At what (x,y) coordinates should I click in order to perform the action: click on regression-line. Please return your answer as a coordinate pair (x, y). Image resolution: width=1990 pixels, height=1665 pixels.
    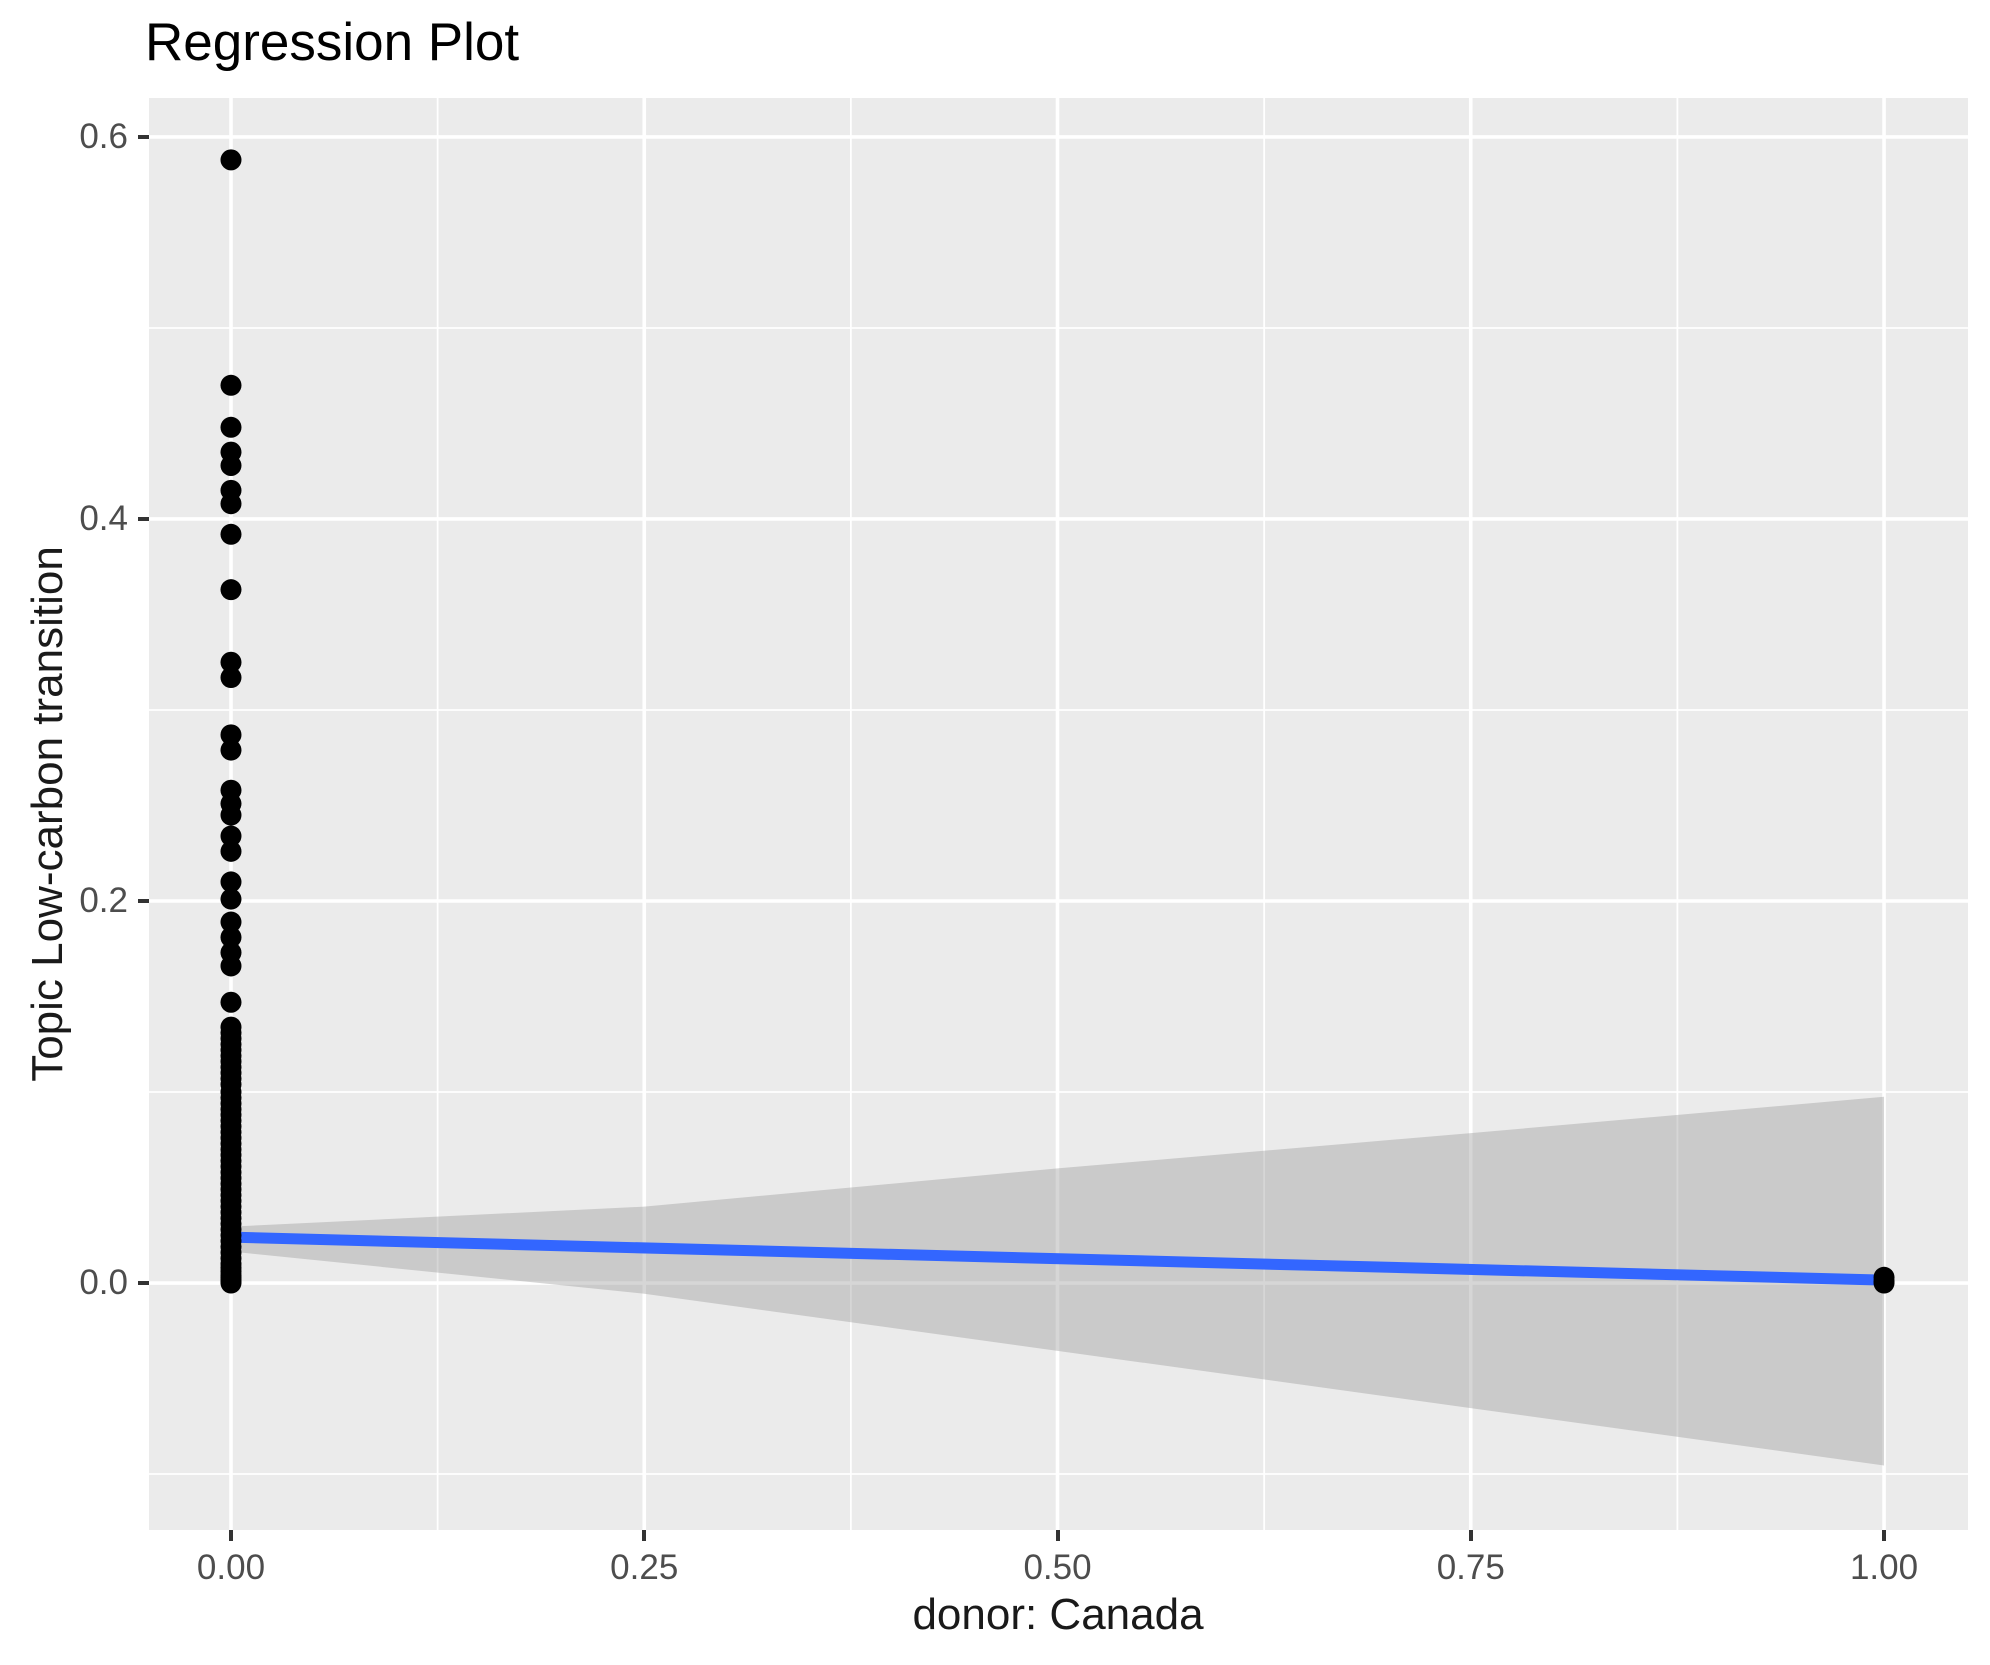
    Looking at the image, I should click on (1057, 1258).